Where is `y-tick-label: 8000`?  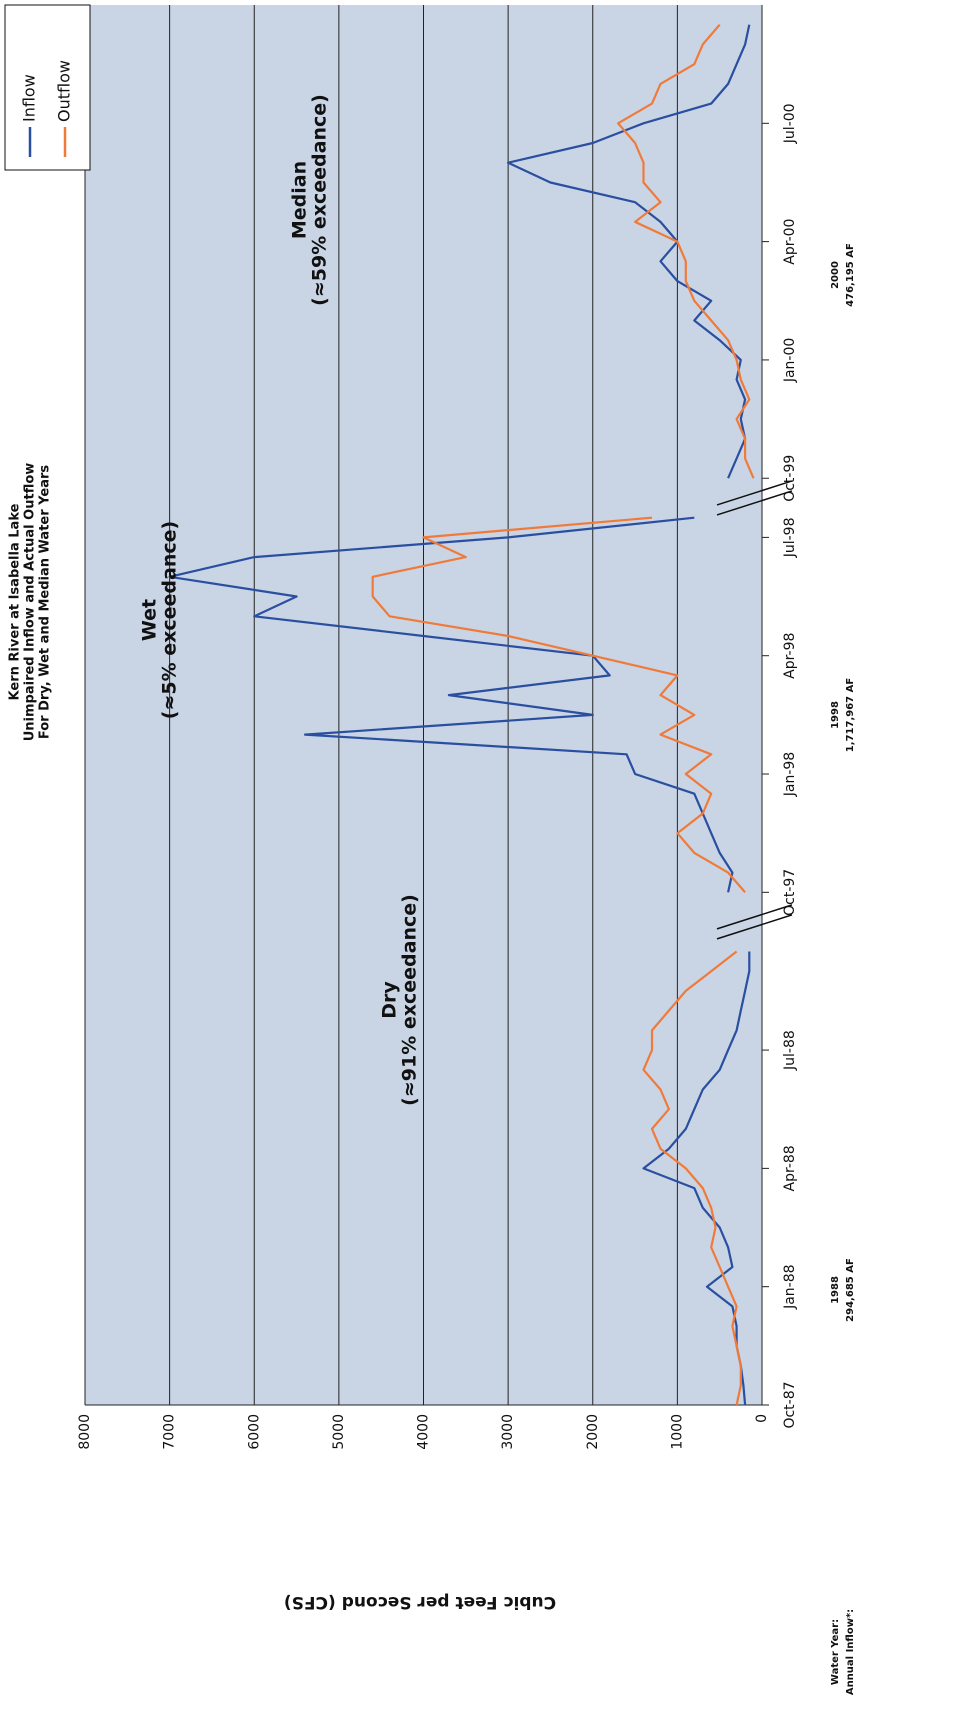 y-tick-label: 8000 is located at coordinates (85, 1432).